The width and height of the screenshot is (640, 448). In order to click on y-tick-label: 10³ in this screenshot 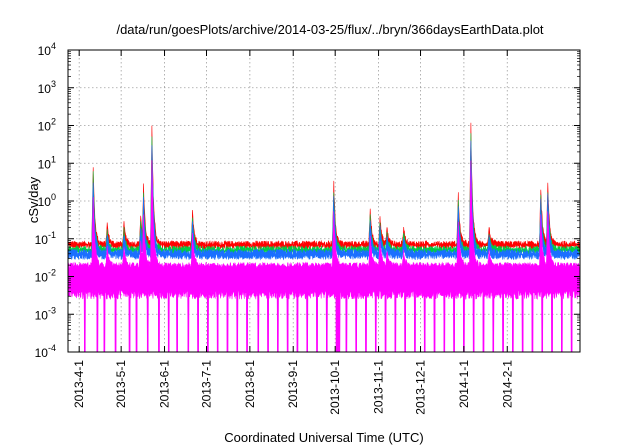, I will do `click(47, 87)`.